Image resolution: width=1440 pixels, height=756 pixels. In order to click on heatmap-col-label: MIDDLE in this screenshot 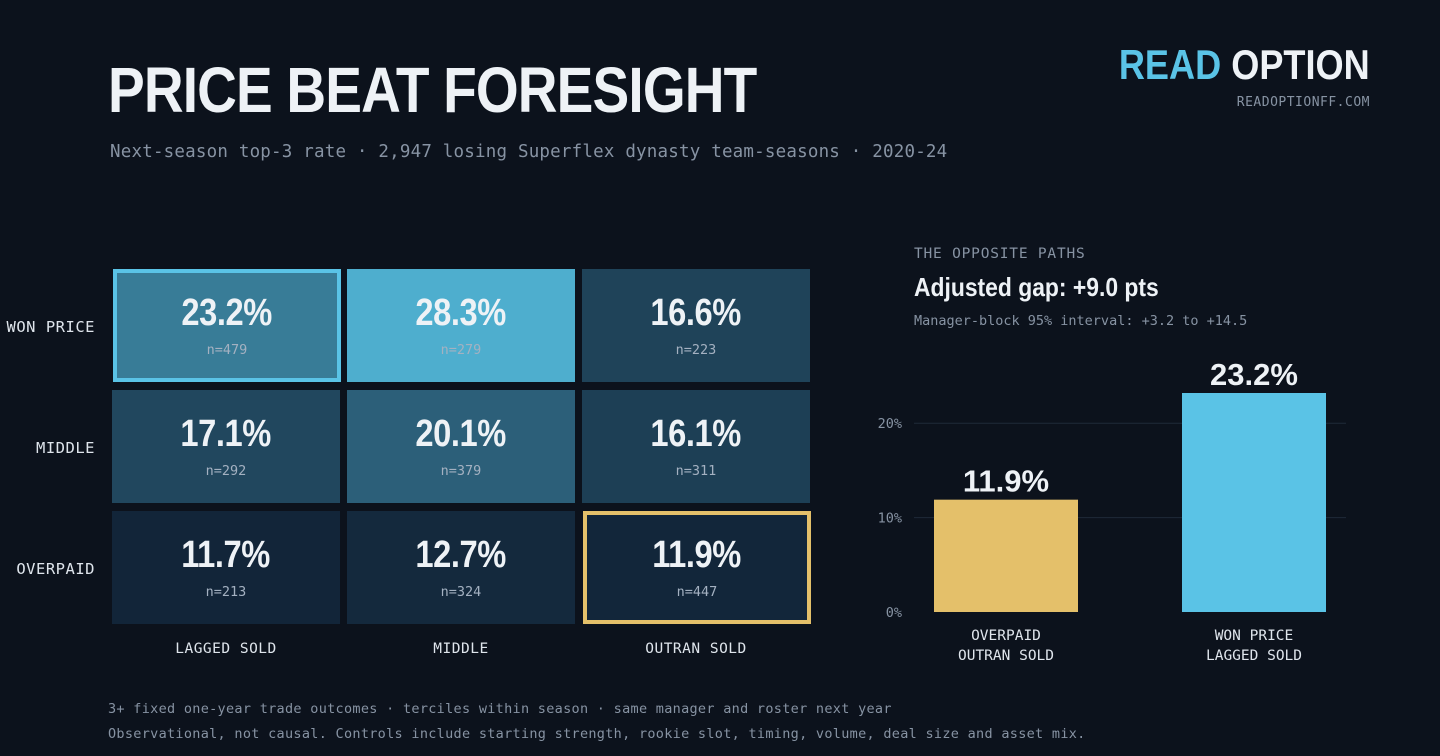, I will do `click(461, 649)`.